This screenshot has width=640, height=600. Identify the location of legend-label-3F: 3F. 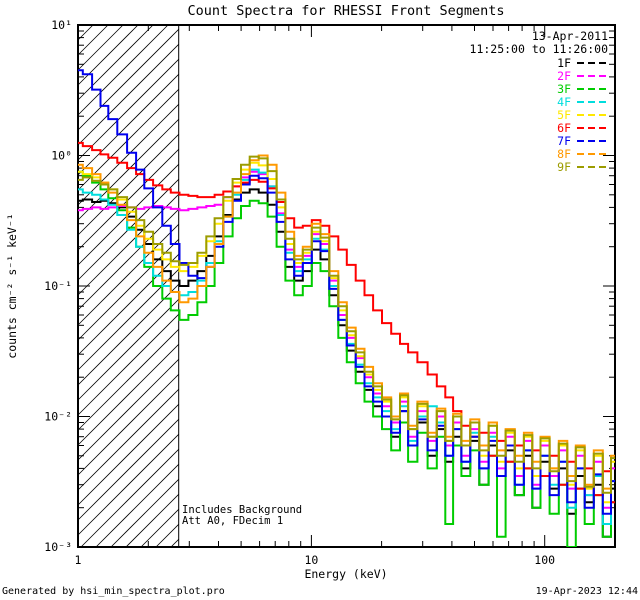
(564, 89).